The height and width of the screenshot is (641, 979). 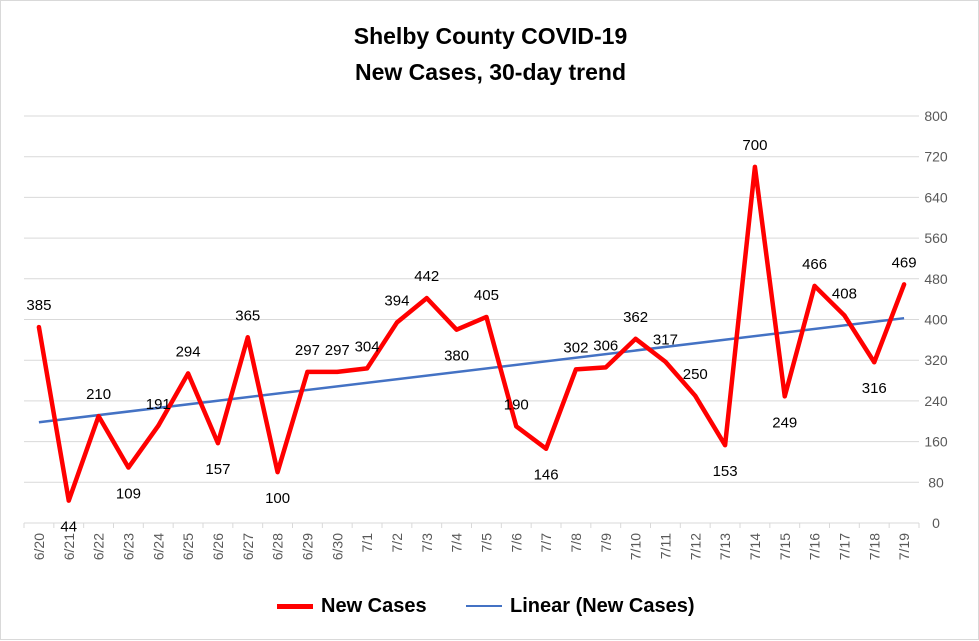 I want to click on x-tick-label: 6/26, so click(x=218, y=546).